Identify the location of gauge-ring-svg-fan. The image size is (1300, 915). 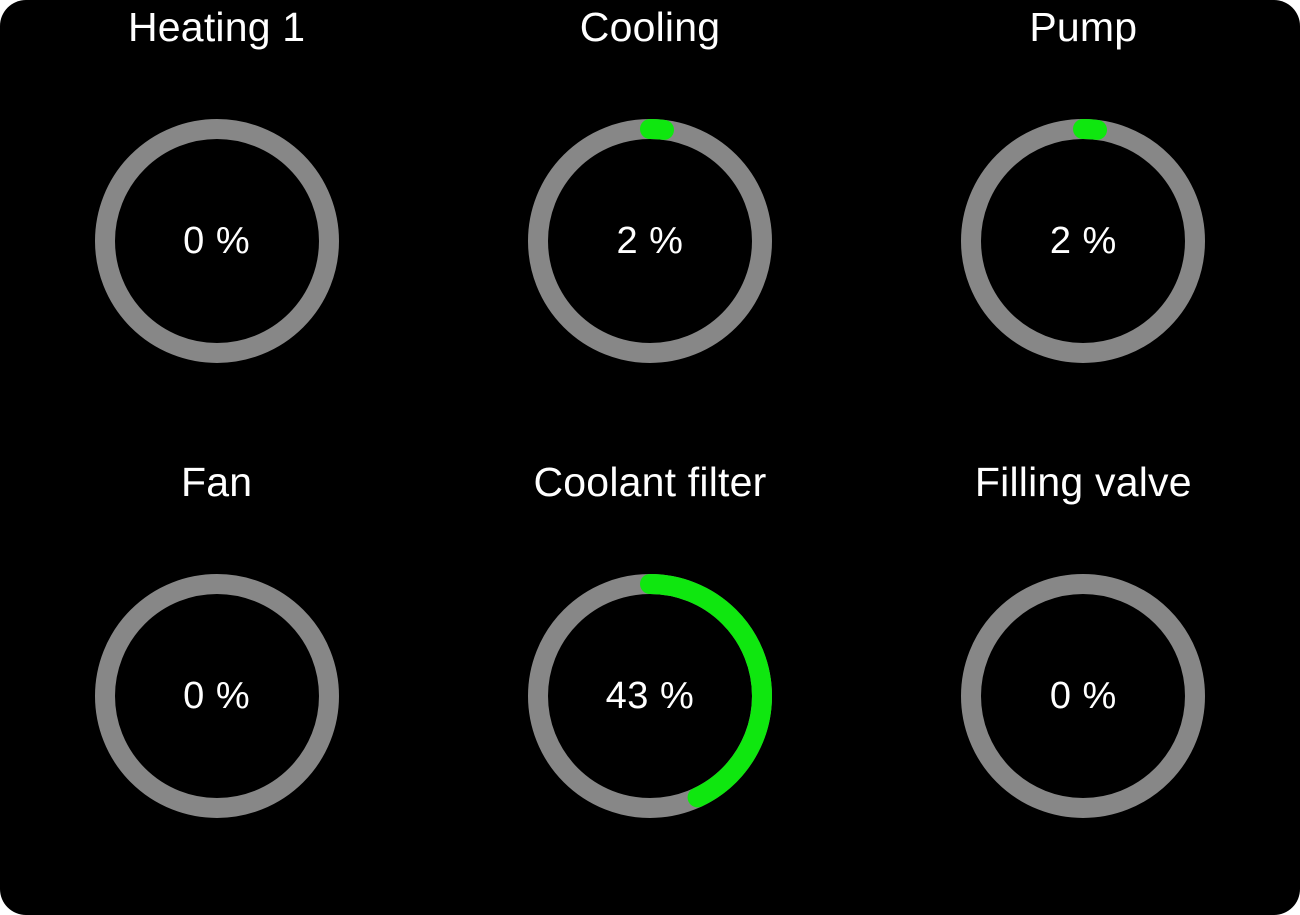
(216, 696).